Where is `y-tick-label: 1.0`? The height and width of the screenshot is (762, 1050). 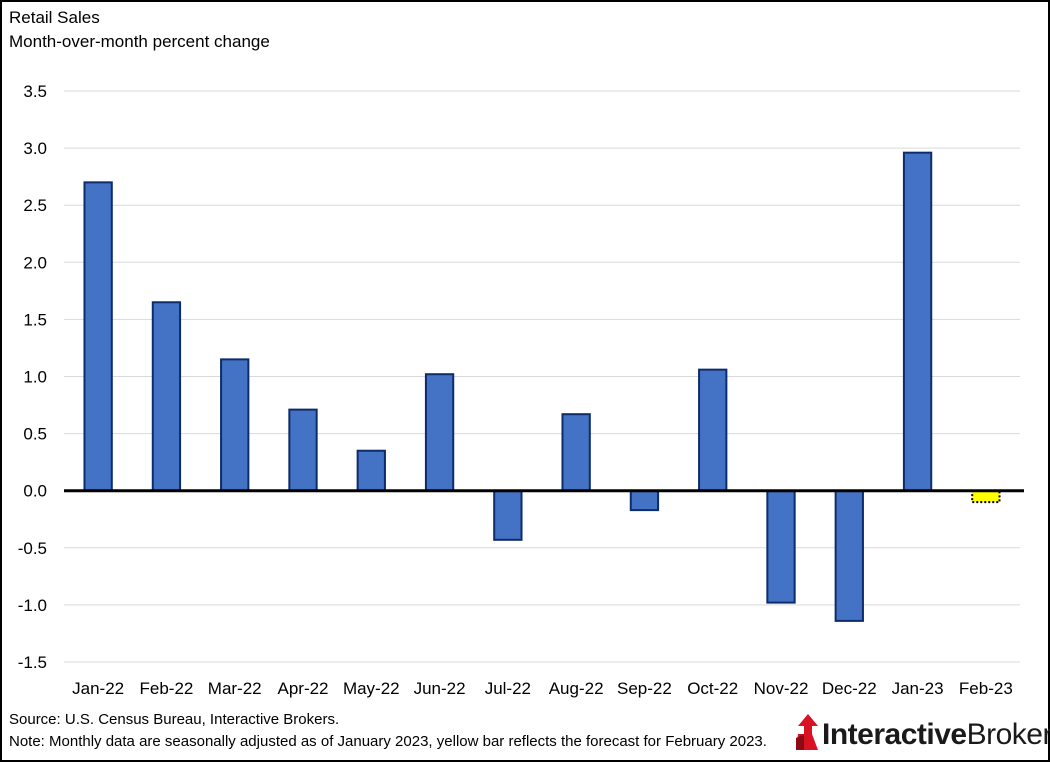
y-tick-label: 1.0 is located at coordinates (35, 377).